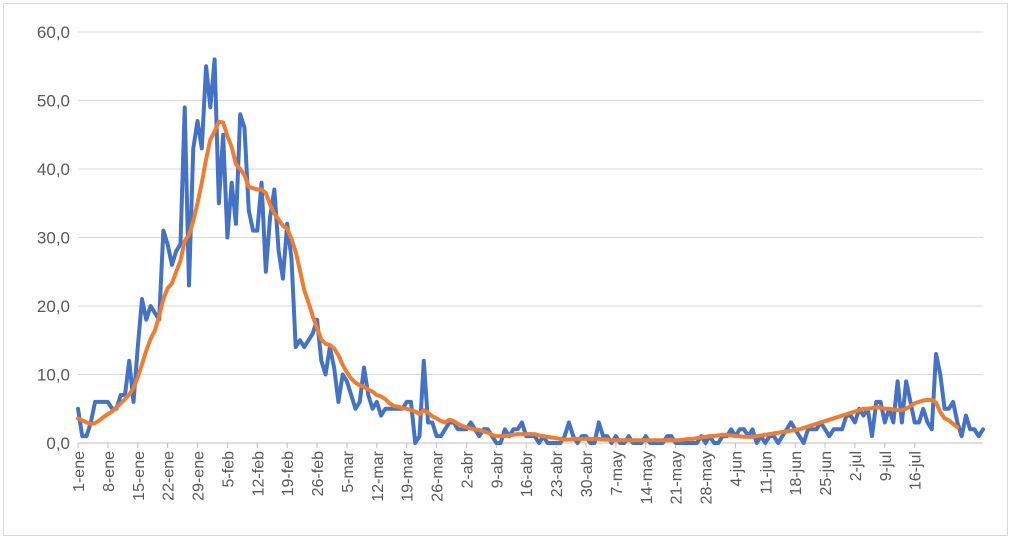  Describe the element at coordinates (109, 471) in the screenshot. I see `x-tick-label: 8-ene` at that location.